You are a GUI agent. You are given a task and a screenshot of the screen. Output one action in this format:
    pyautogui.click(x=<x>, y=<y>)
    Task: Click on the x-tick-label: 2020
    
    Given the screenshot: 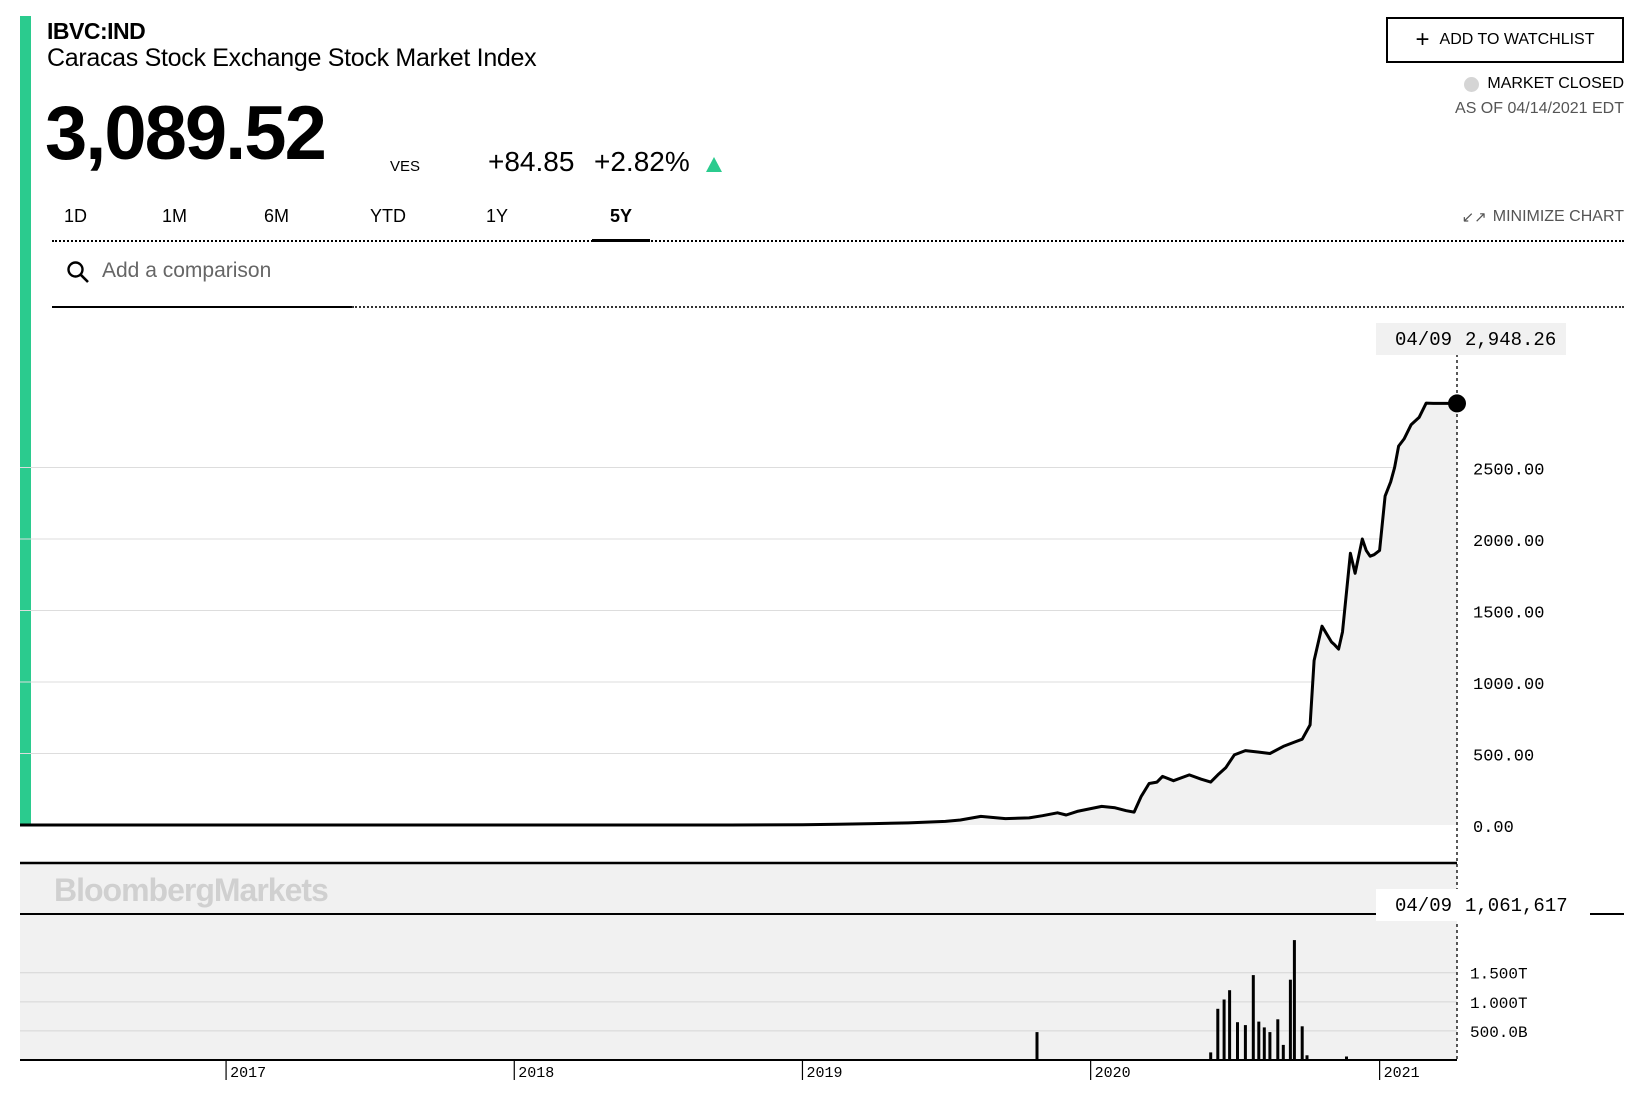 What is the action you would take?
    pyautogui.click(x=1113, y=1073)
    